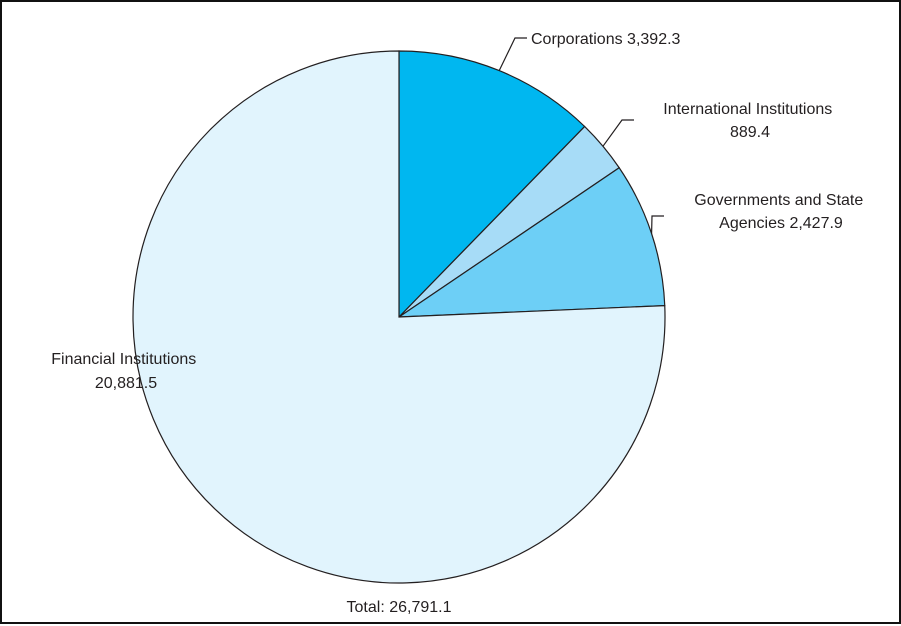  What do you see at coordinates (657, 224) in the screenshot?
I see `leader-line-governments-and-state-agencies` at bounding box center [657, 224].